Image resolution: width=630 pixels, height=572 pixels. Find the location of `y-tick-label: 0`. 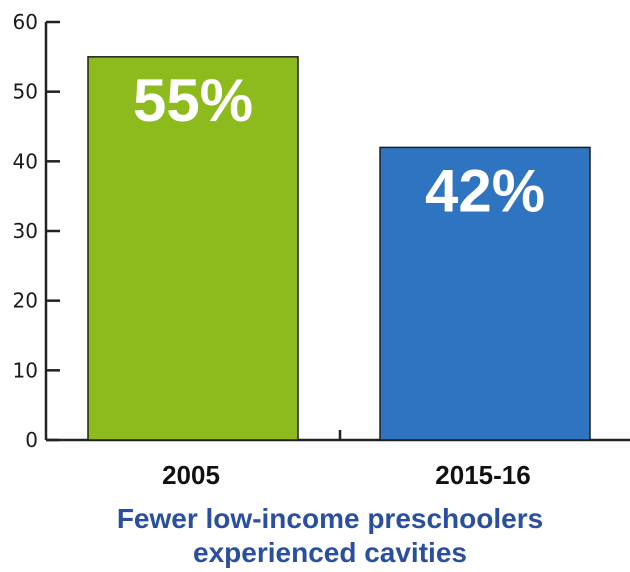

y-tick-label: 0 is located at coordinates (31, 440).